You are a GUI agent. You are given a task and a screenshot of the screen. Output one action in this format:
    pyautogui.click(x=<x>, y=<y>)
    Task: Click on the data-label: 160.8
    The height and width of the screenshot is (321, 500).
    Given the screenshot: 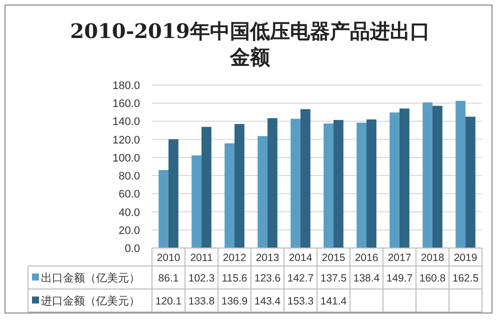 What is the action you would take?
    pyautogui.click(x=432, y=278)
    